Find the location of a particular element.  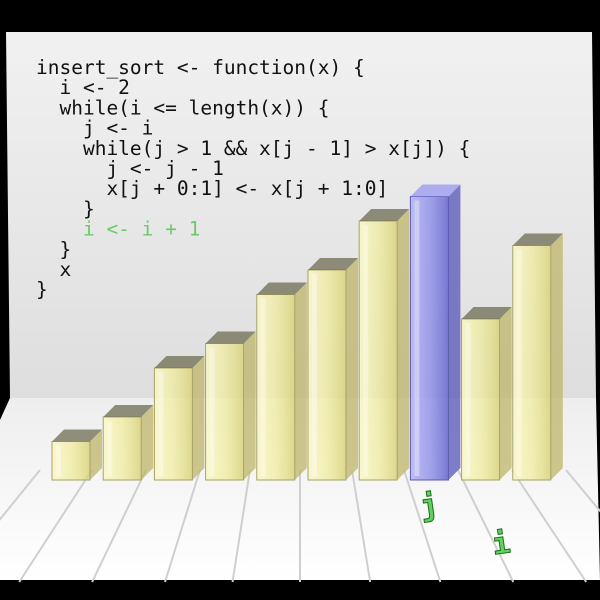

code-line: while(i <= length(x)) { is located at coordinates (183, 107).